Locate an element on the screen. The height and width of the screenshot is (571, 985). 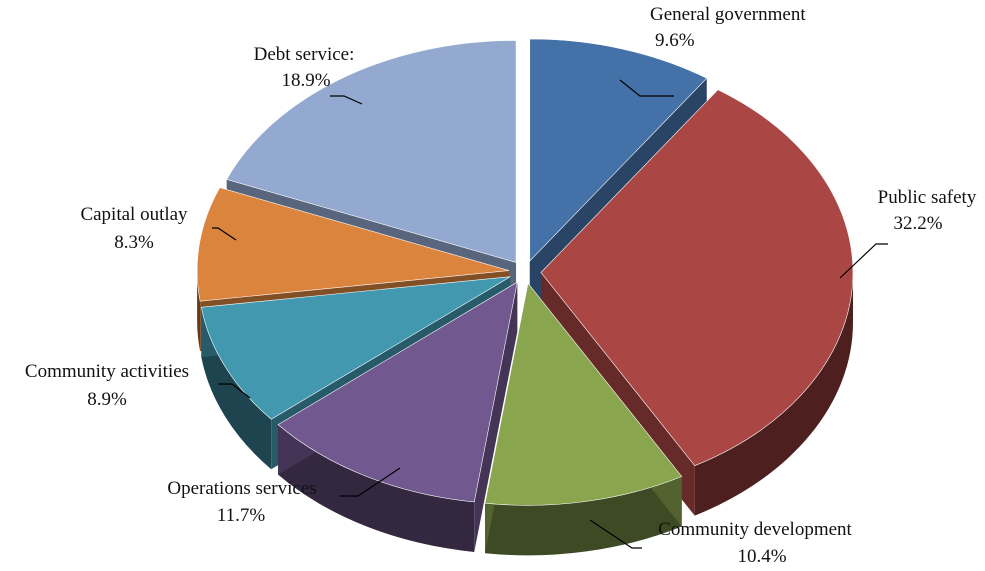
slice-capital-outlay is located at coordinates (353, 244).